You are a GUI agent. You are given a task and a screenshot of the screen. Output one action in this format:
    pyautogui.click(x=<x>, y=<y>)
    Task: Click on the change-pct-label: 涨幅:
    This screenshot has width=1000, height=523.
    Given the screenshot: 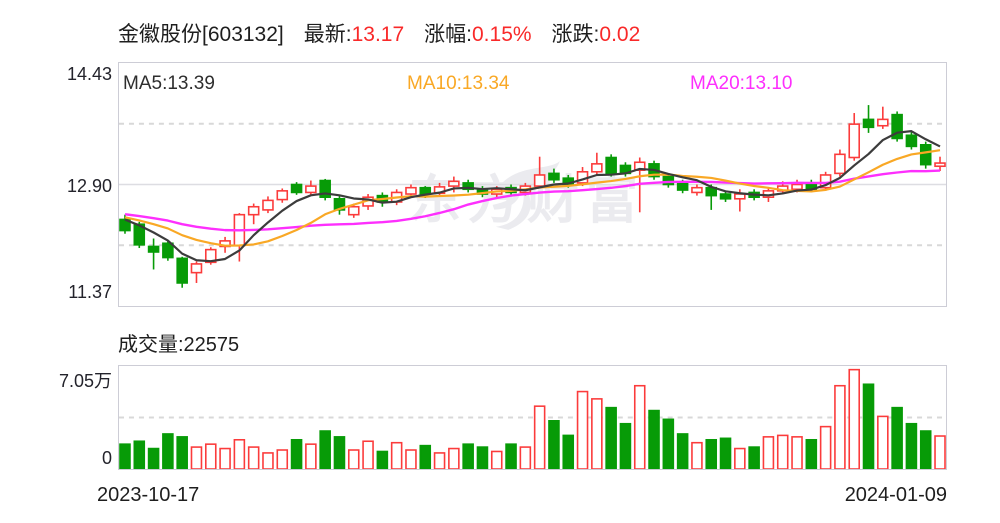 What is the action you would take?
    pyautogui.click(x=448, y=34)
    